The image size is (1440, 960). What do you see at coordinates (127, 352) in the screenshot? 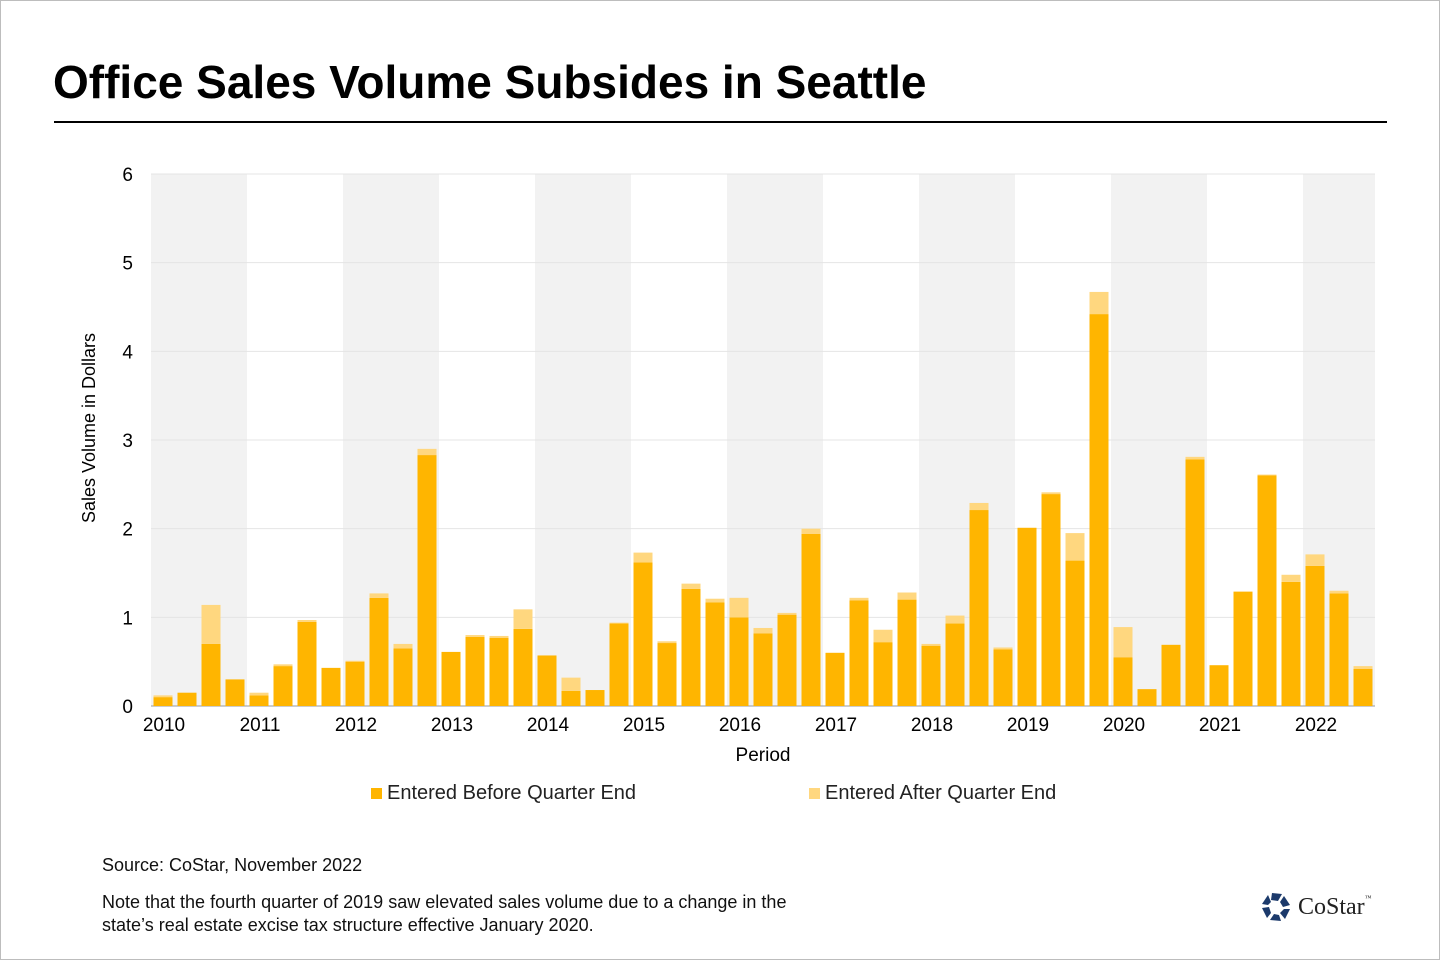
I see `y-tick-label: 4` at bounding box center [127, 352].